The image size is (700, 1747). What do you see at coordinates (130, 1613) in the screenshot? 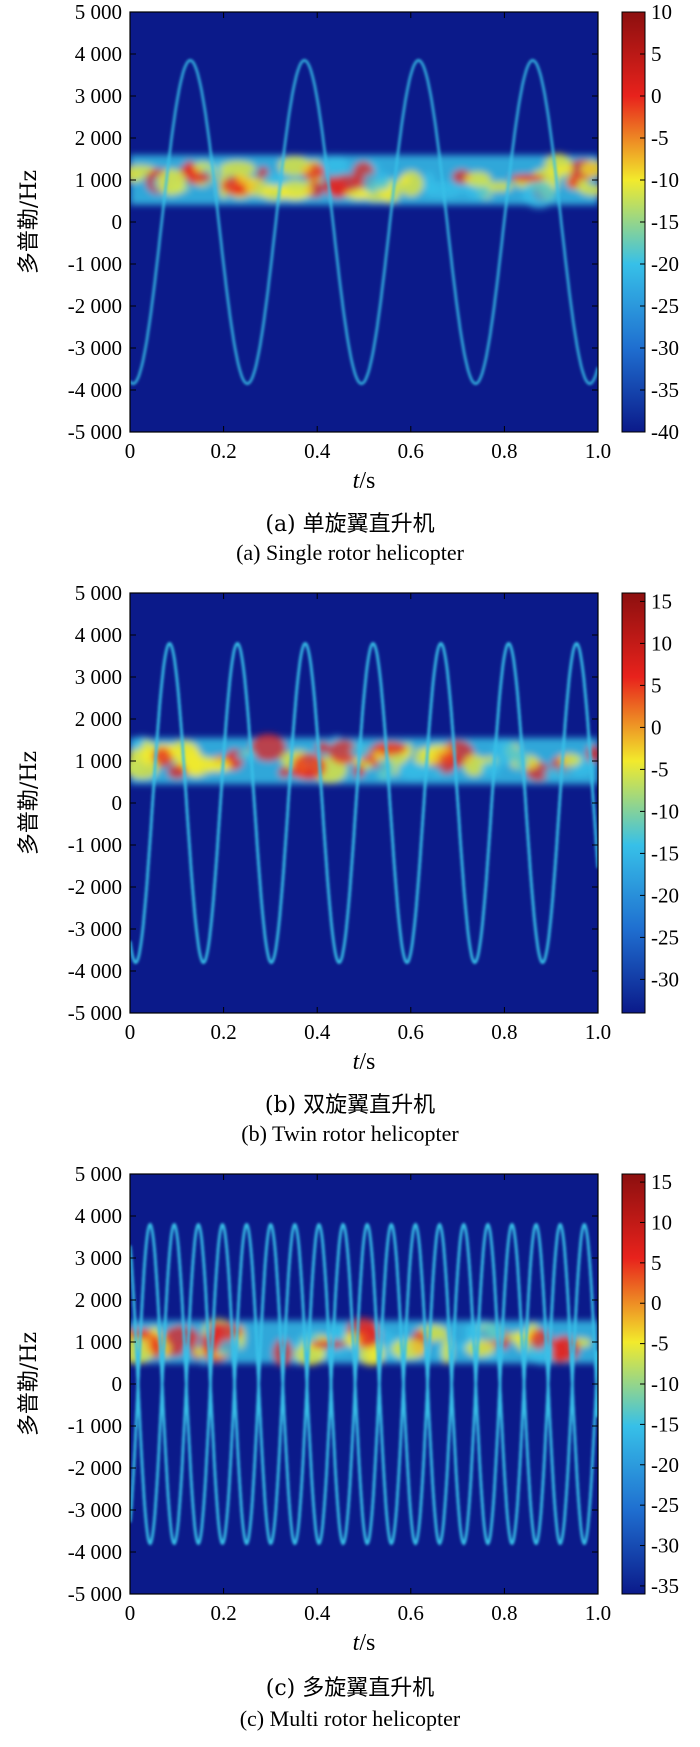
I see `x-tick-label: 0` at bounding box center [130, 1613].